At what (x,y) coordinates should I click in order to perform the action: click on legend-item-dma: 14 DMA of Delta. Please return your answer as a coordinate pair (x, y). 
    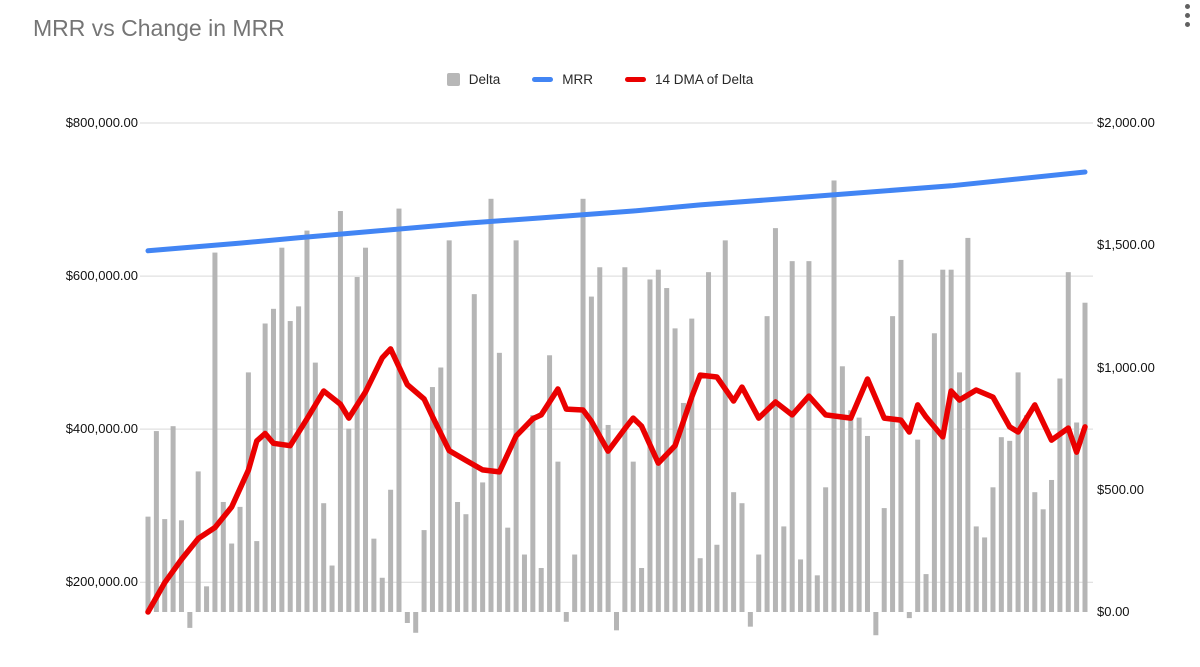
    Looking at the image, I should click on (689, 79).